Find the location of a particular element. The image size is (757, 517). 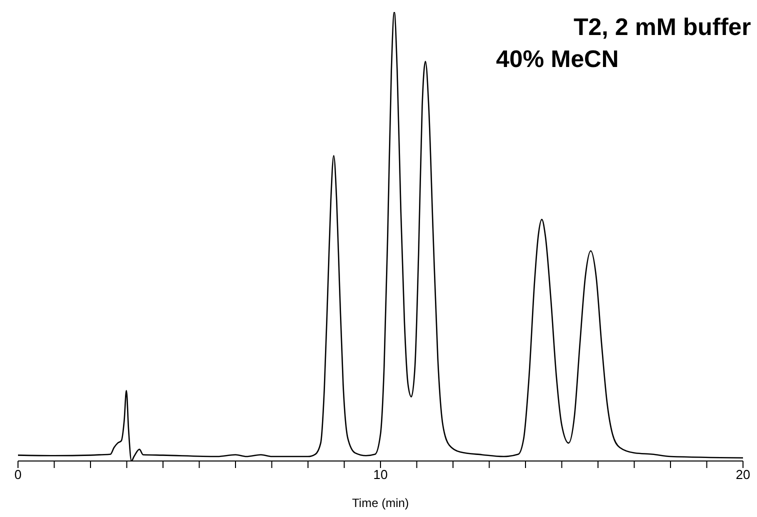

x-tick-label: 10 is located at coordinates (380, 474).